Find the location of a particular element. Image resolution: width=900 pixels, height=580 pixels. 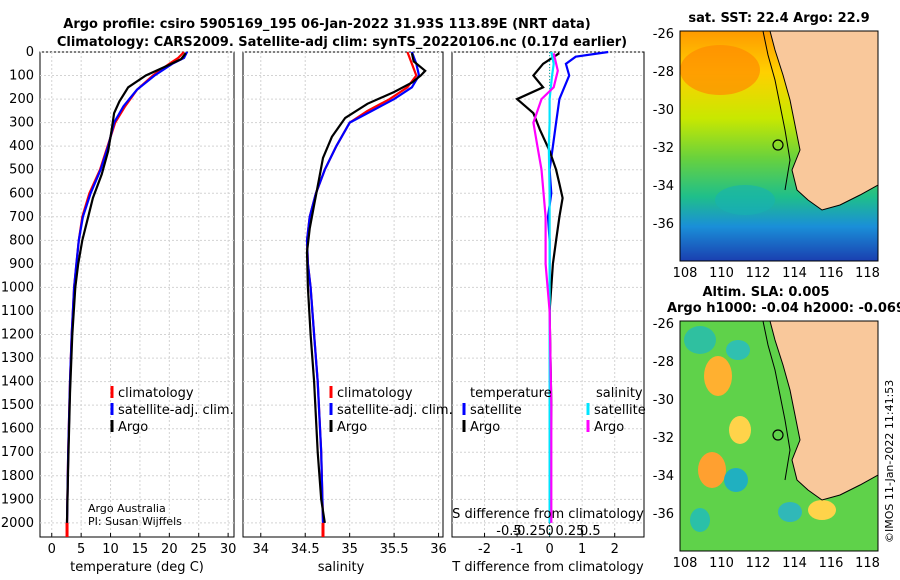

map1-ticks-lat--36: -36 is located at coordinates (663, 224).